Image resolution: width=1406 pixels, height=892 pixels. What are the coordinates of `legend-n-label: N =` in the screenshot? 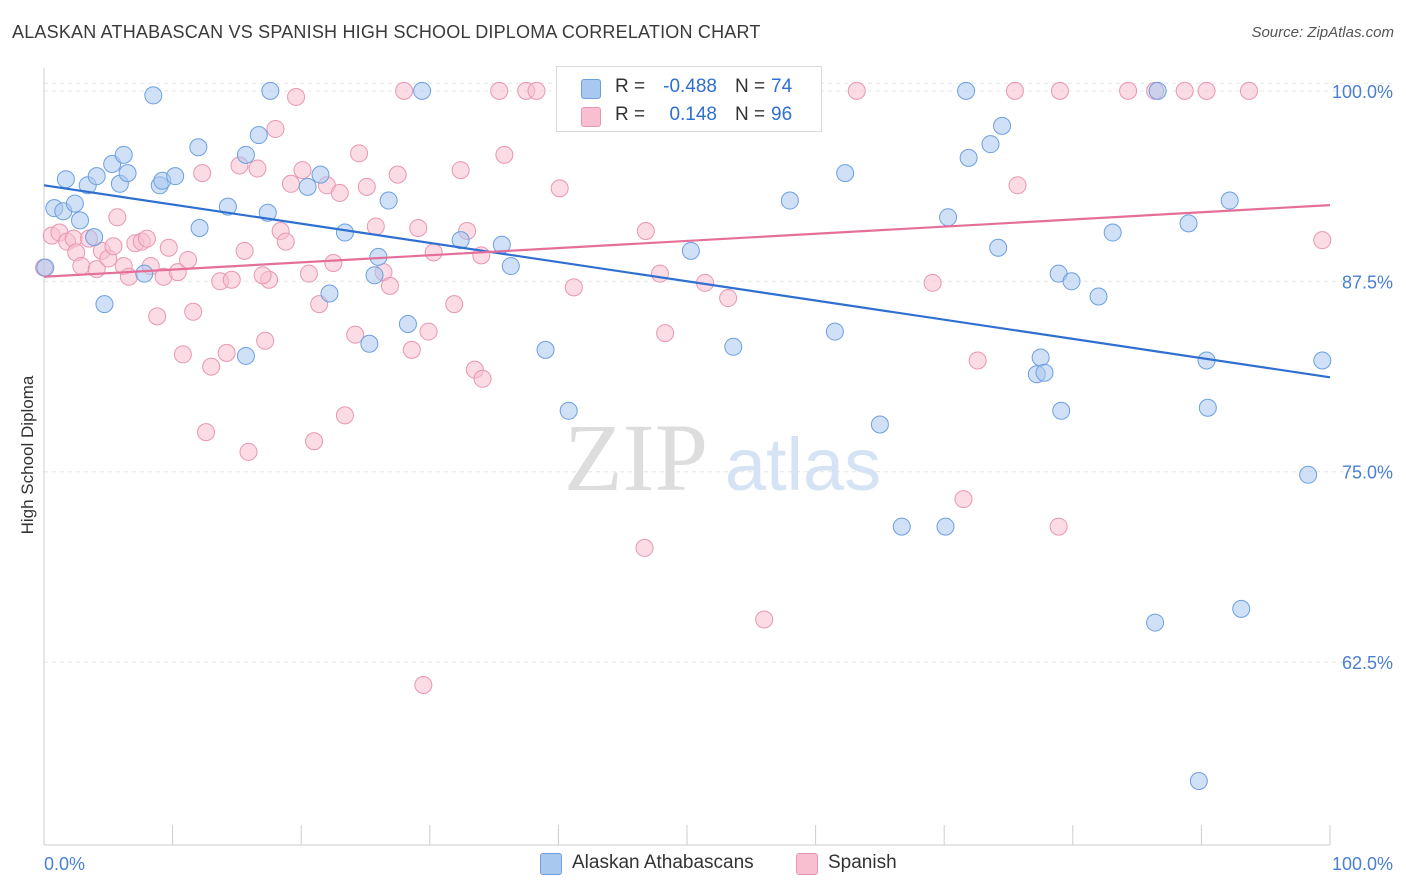 It's located at (750, 86).